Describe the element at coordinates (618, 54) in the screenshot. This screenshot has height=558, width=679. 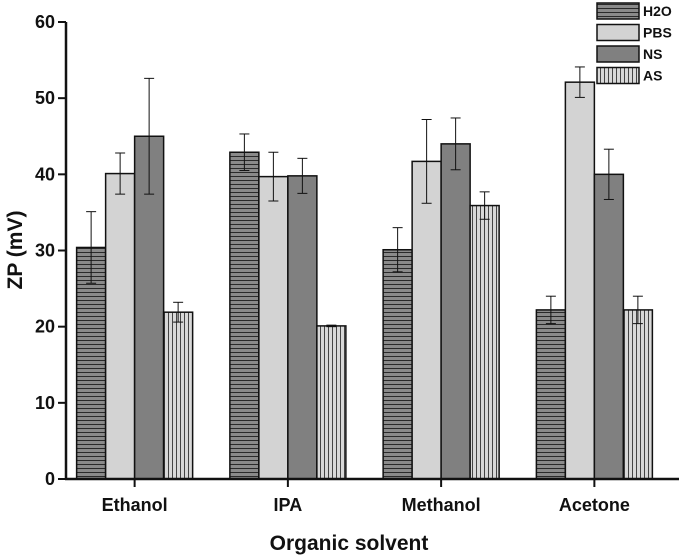
I see `legend-swatch-ns` at that location.